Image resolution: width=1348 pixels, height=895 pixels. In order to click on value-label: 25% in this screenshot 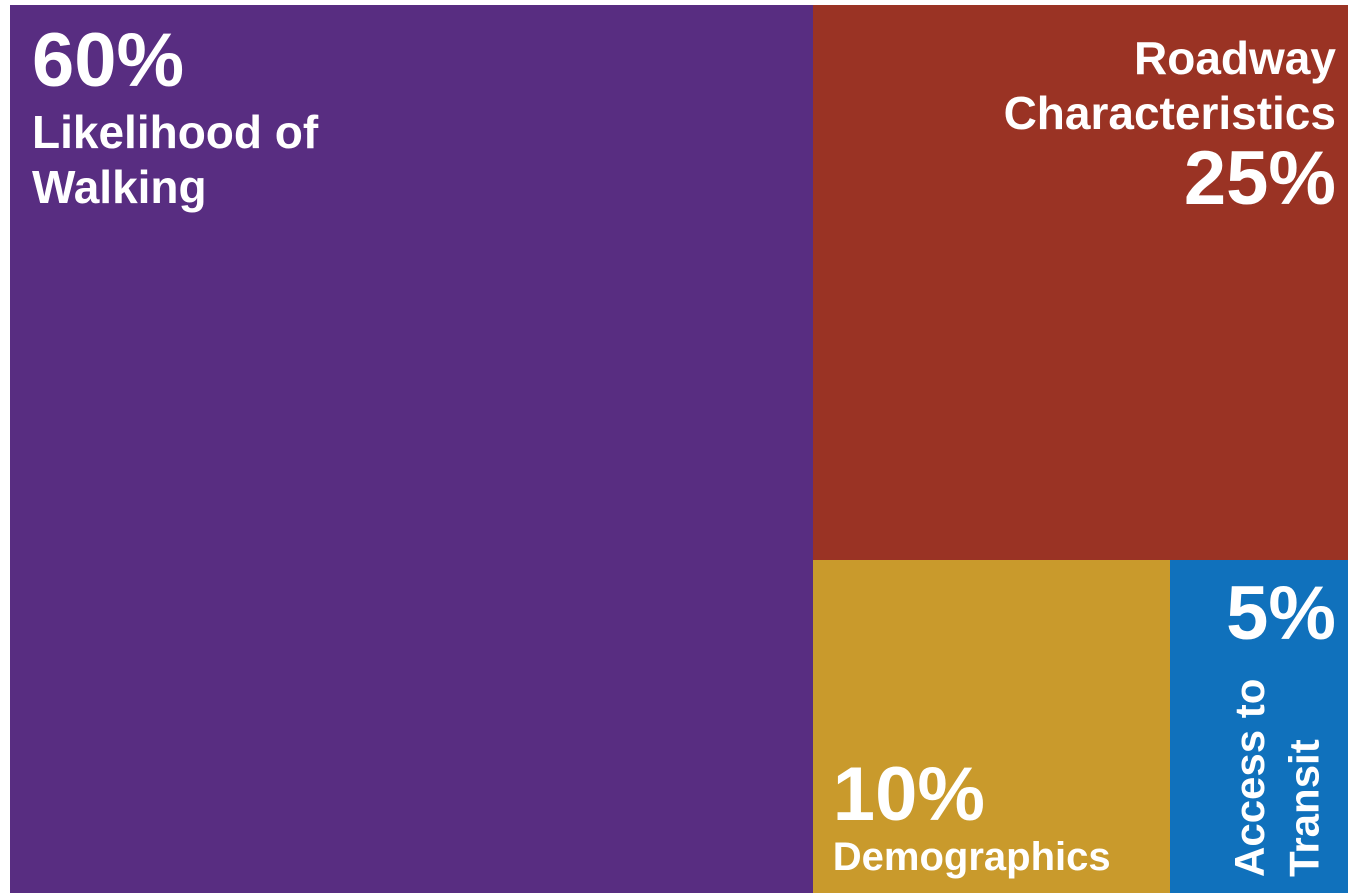, I will do `click(1259, 179)`.